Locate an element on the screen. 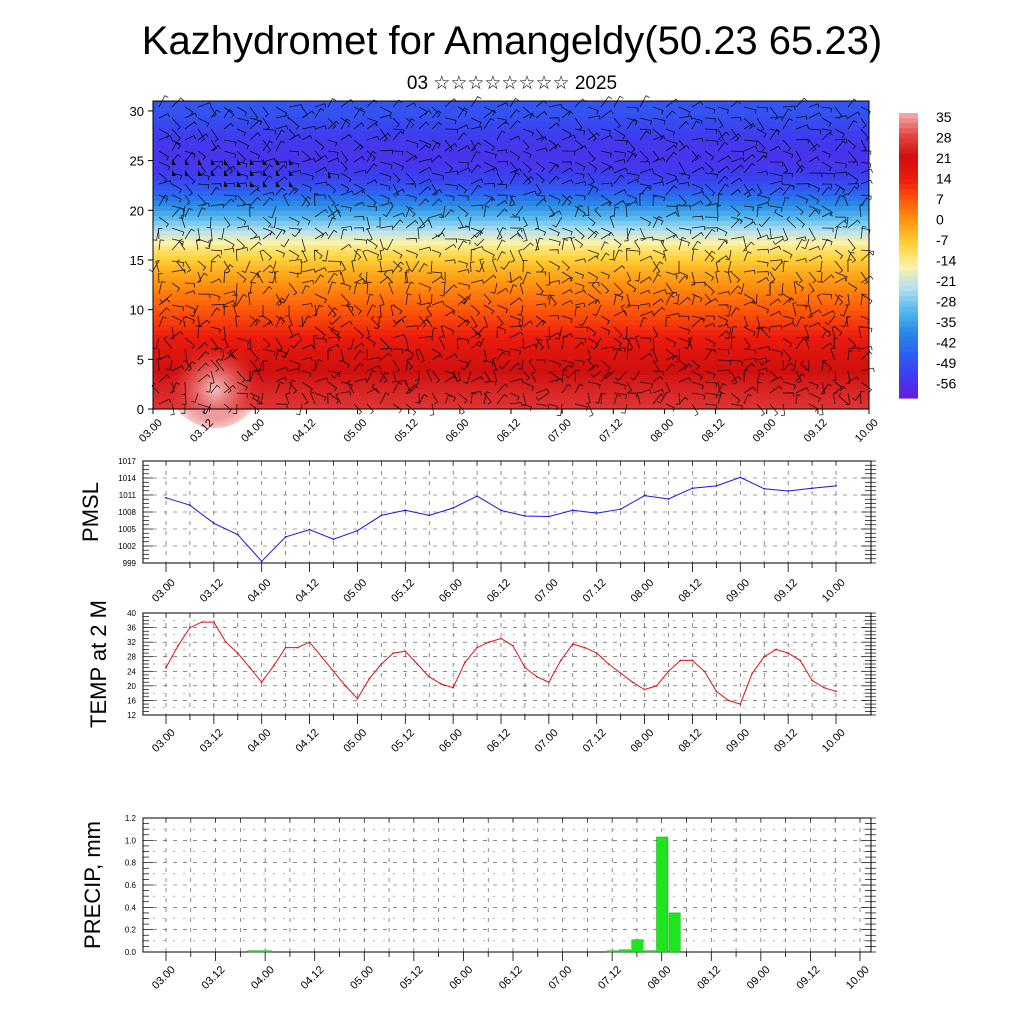  colorbar-label: -28 is located at coordinates (946, 302).